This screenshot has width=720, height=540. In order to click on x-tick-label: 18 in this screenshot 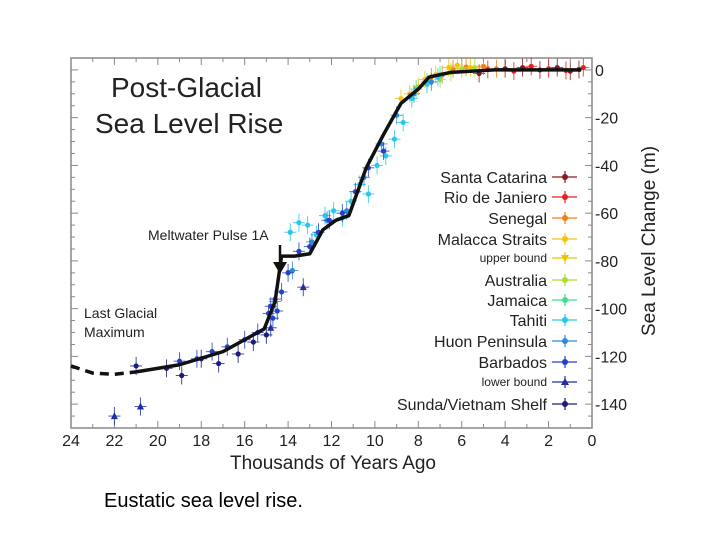, I will do `click(201, 441)`.